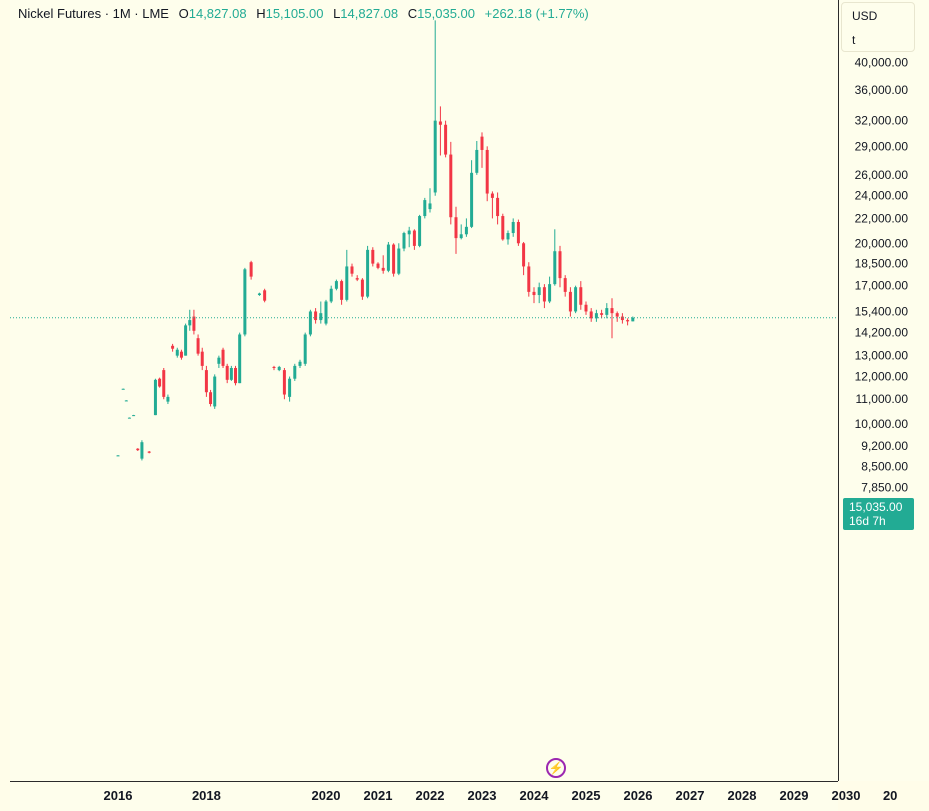  I want to click on time-tick-label: 2025, so click(586, 795).